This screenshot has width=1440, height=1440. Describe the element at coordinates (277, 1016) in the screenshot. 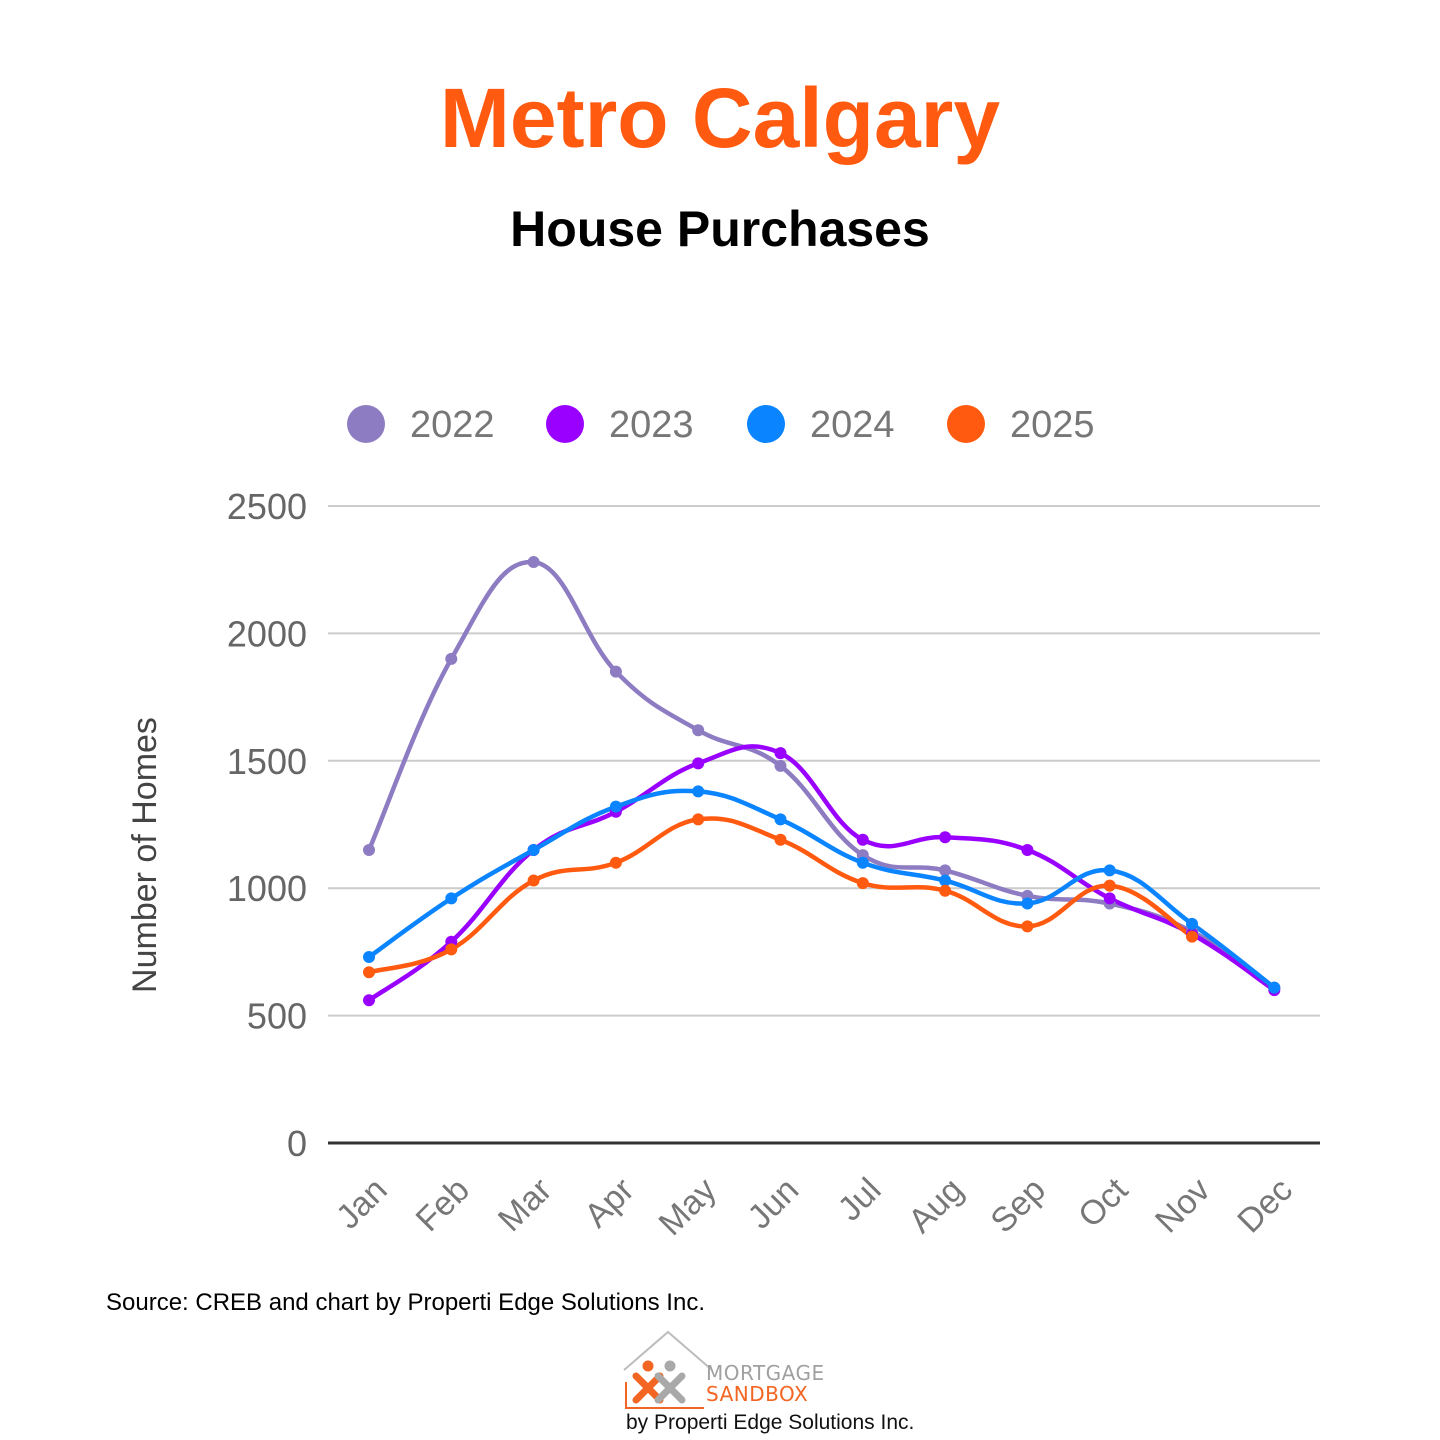

I see `y-tick-label: 500` at that location.